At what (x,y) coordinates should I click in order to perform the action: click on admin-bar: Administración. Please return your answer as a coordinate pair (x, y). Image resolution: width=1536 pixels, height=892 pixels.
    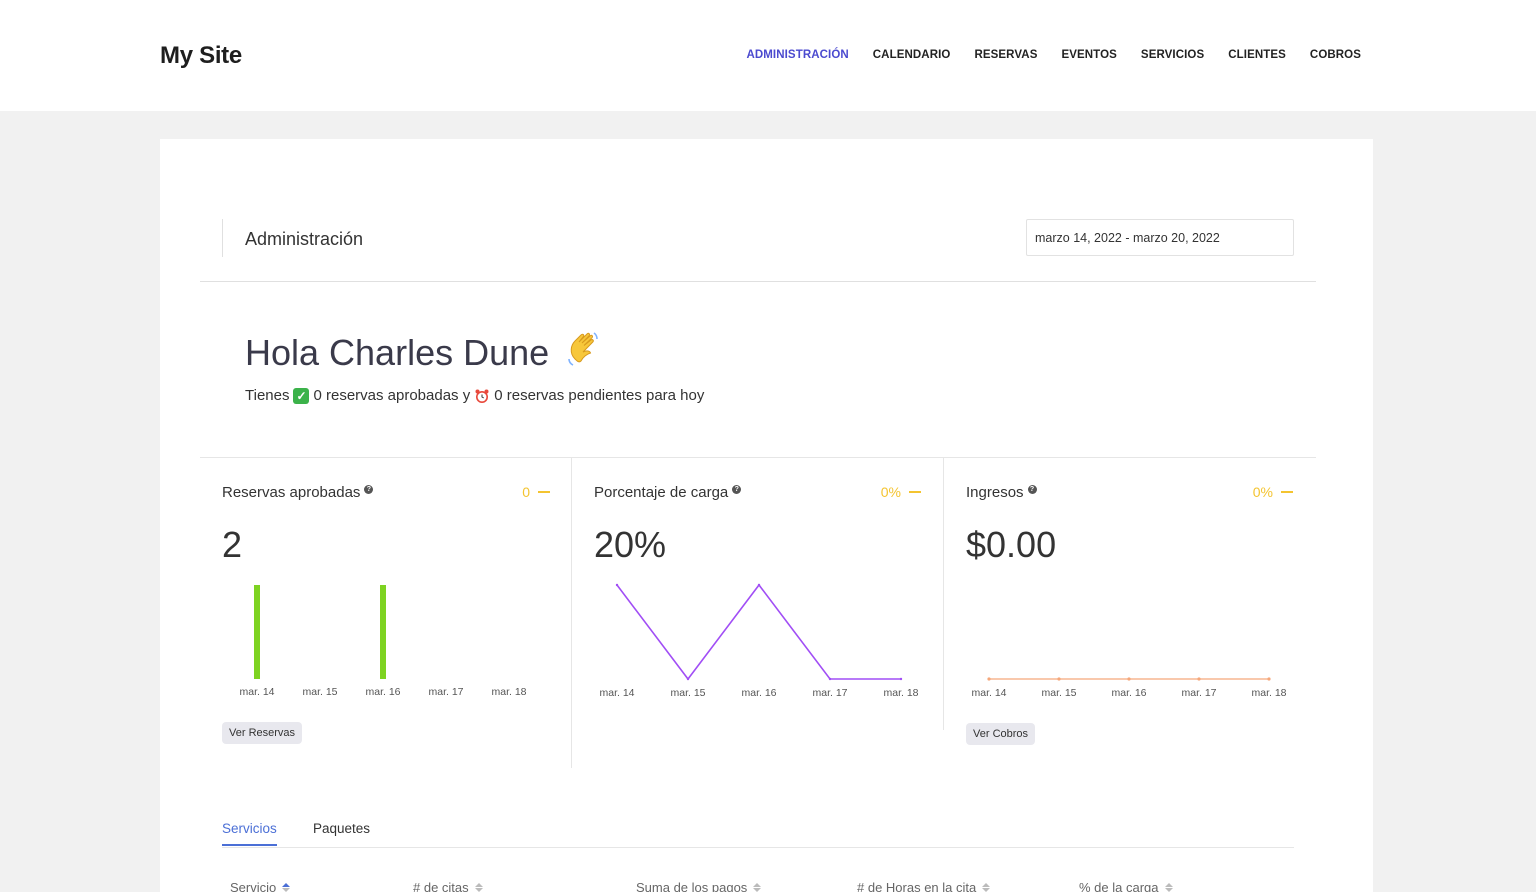
    Looking at the image, I should click on (758, 238).